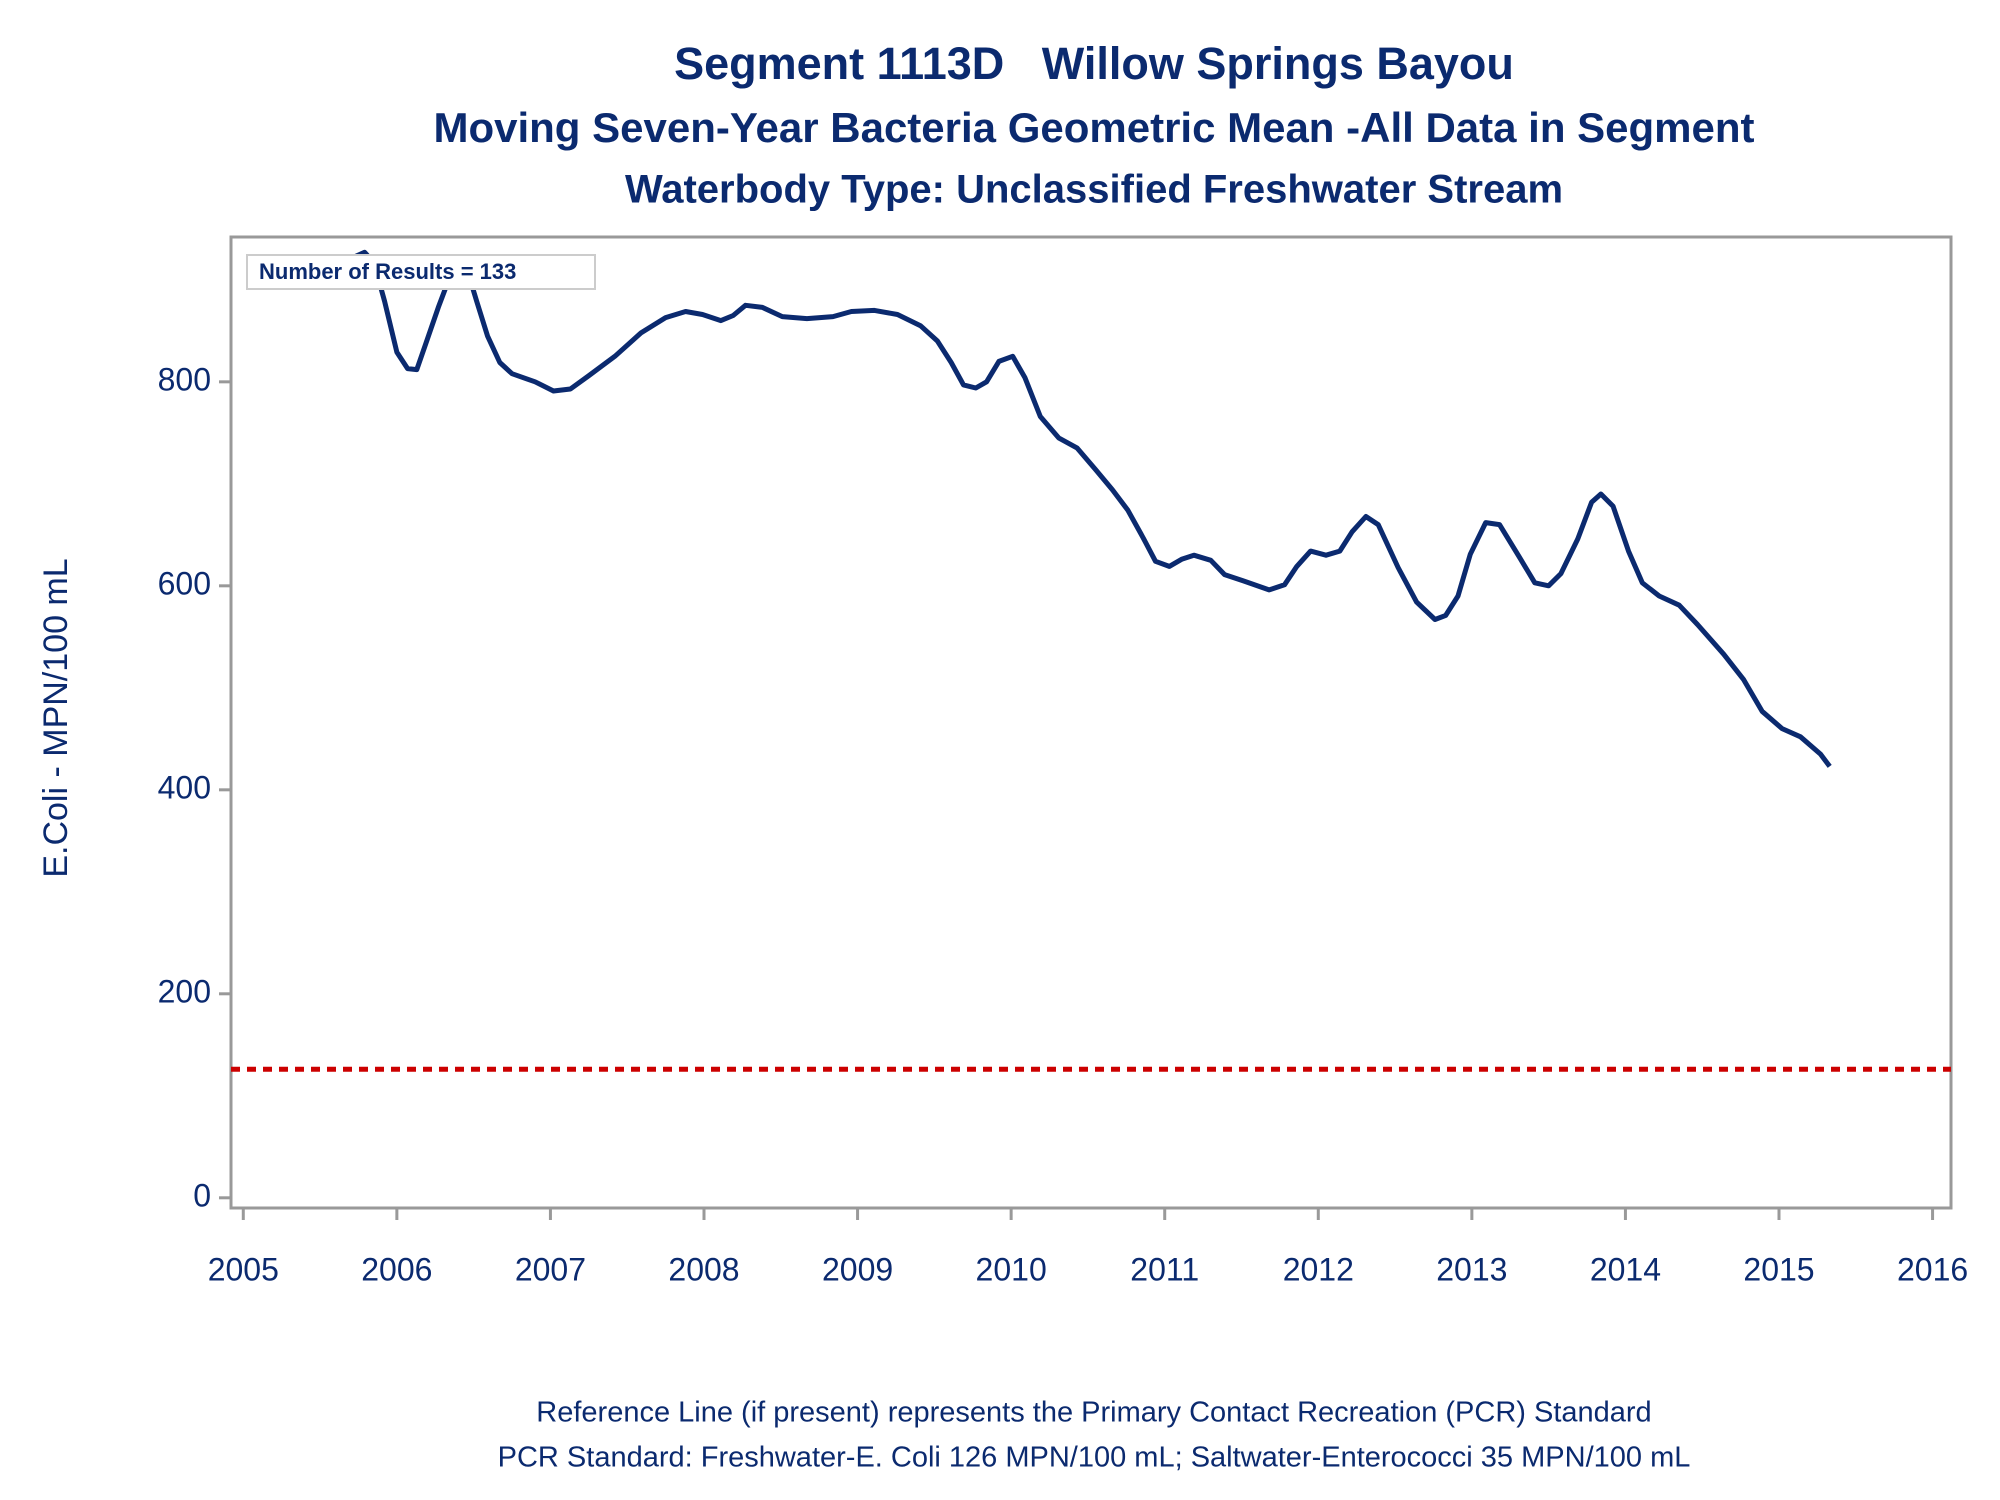 Image resolution: width=2000 pixels, height=1500 pixels. I want to click on x-tick-label: 2008, so click(703, 1269).